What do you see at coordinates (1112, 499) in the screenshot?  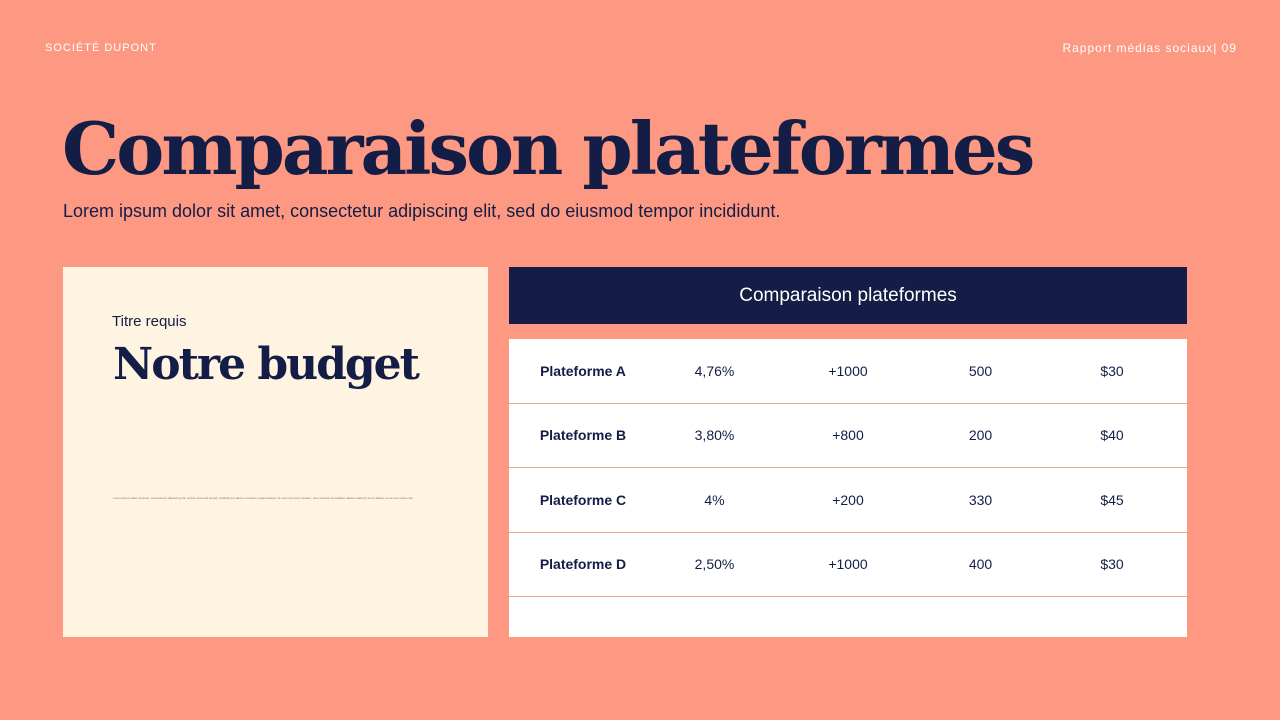 I see `table-cell: $45` at bounding box center [1112, 499].